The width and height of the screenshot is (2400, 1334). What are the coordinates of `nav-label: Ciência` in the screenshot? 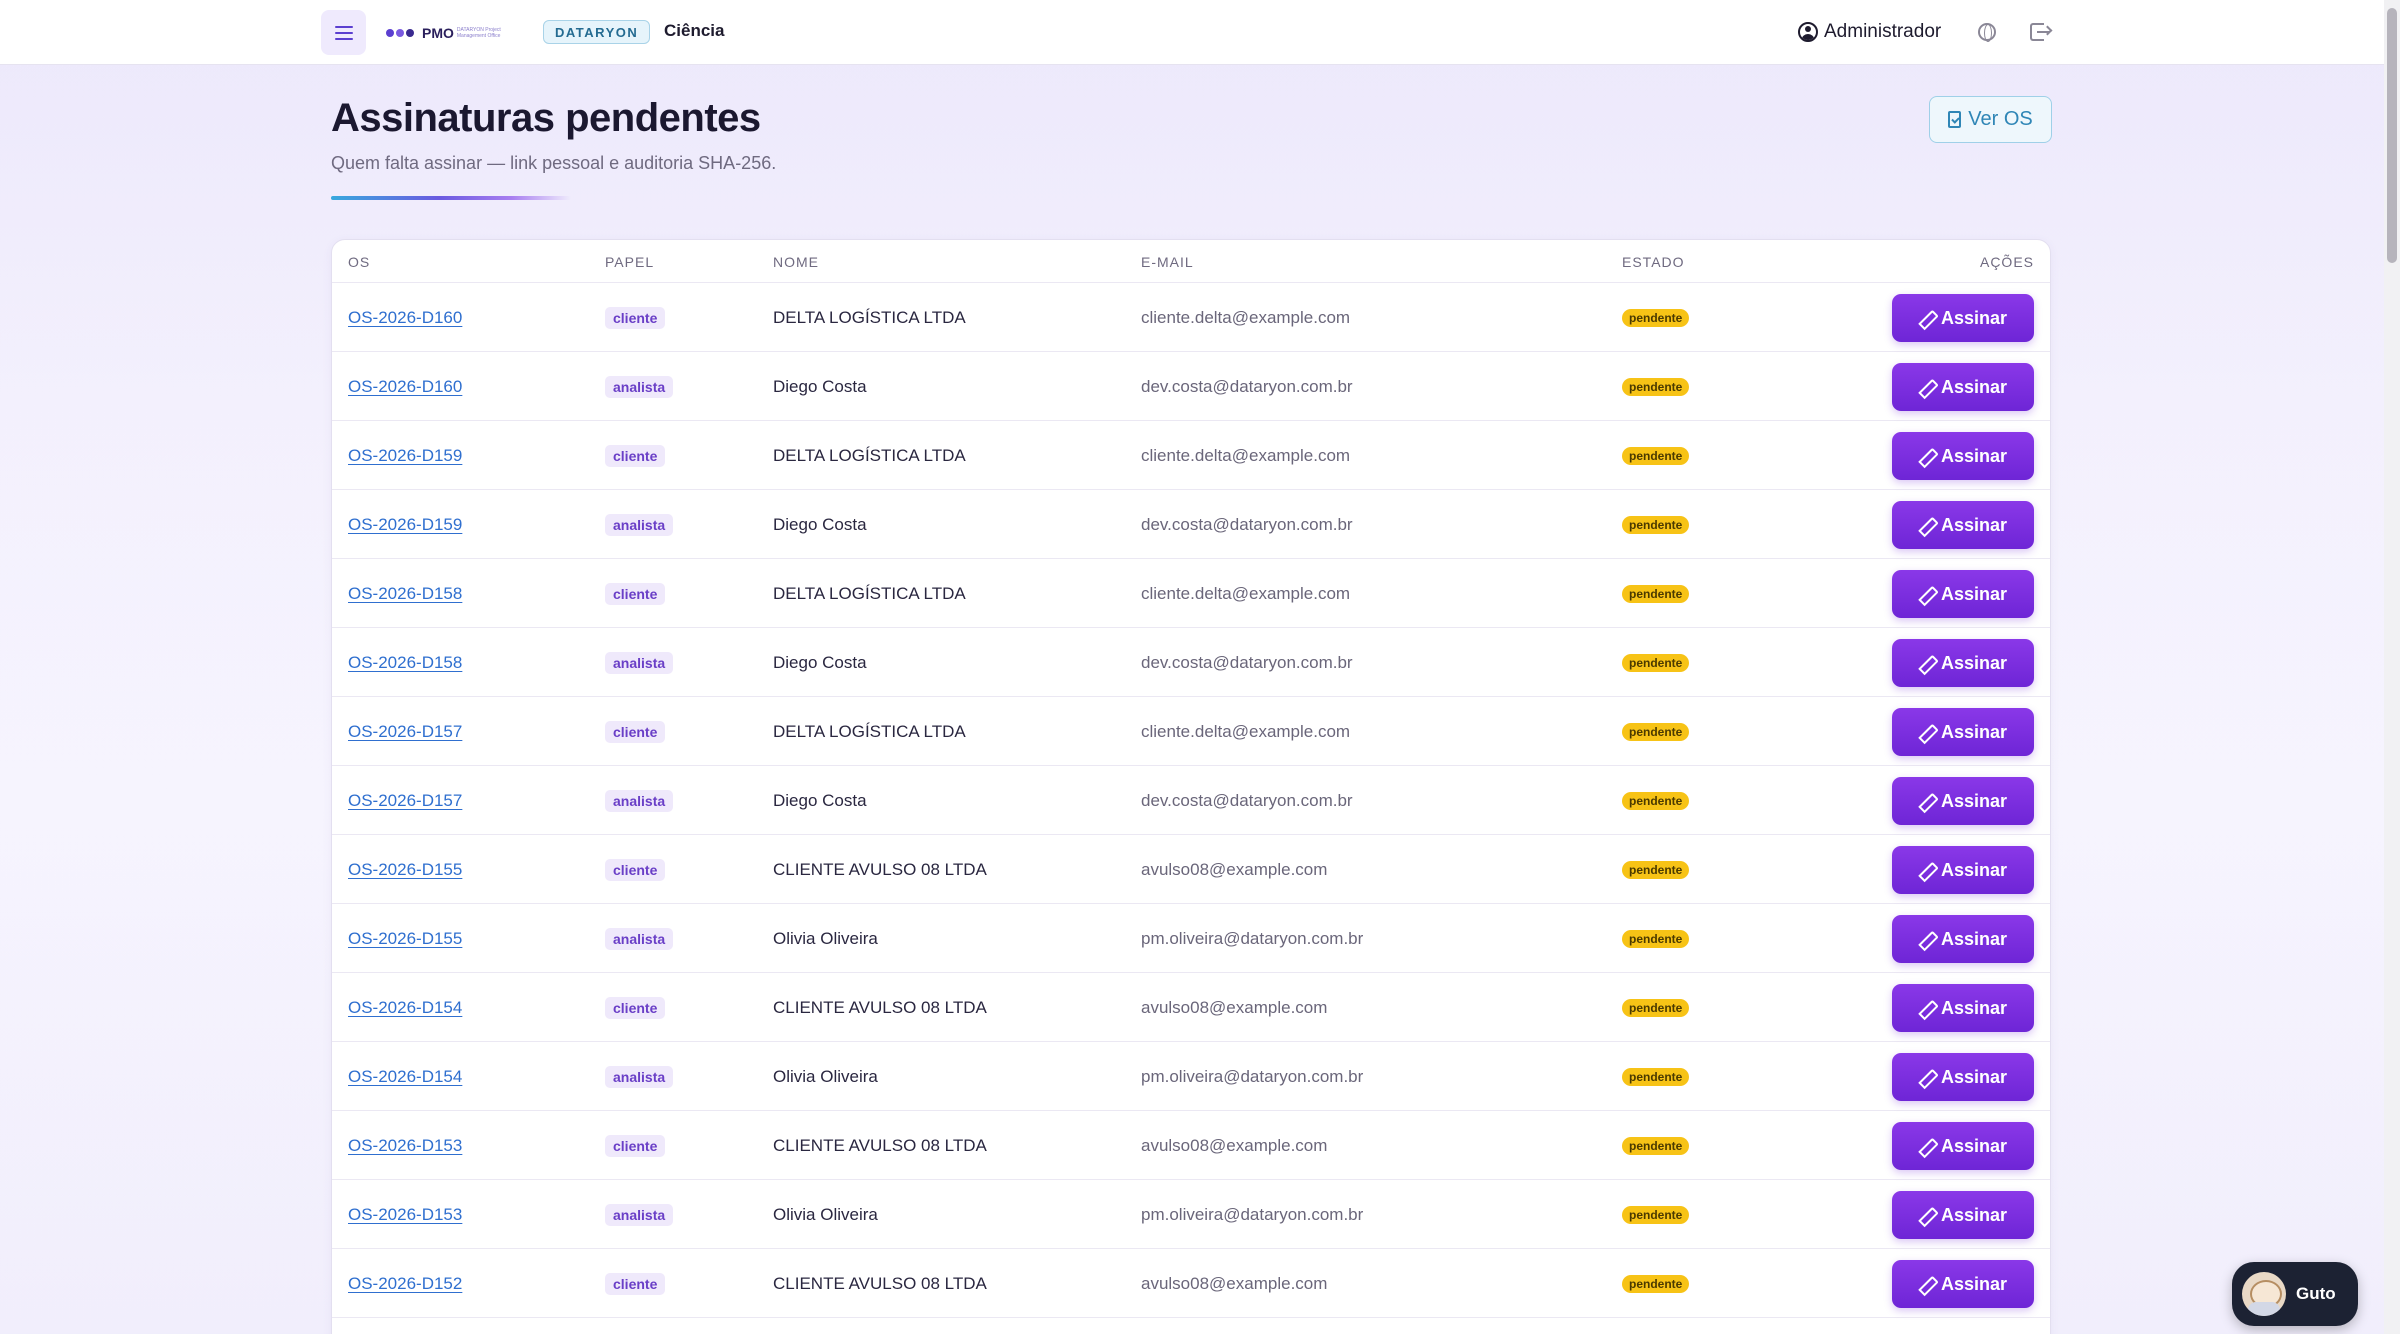 It's located at (694, 30).